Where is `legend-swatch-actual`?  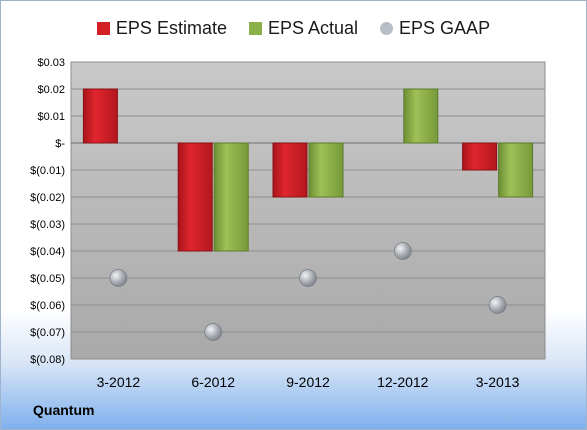
legend-swatch-actual is located at coordinates (255, 28).